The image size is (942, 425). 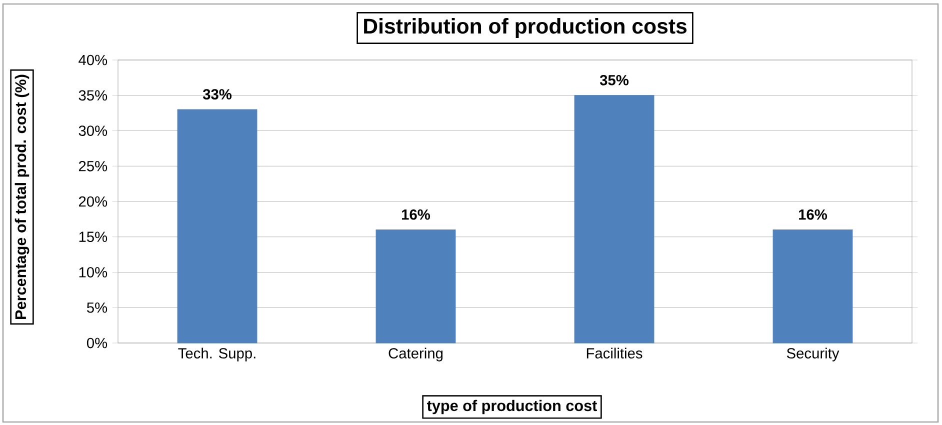 What do you see at coordinates (93, 166) in the screenshot?
I see `y-tick-label: 25%` at bounding box center [93, 166].